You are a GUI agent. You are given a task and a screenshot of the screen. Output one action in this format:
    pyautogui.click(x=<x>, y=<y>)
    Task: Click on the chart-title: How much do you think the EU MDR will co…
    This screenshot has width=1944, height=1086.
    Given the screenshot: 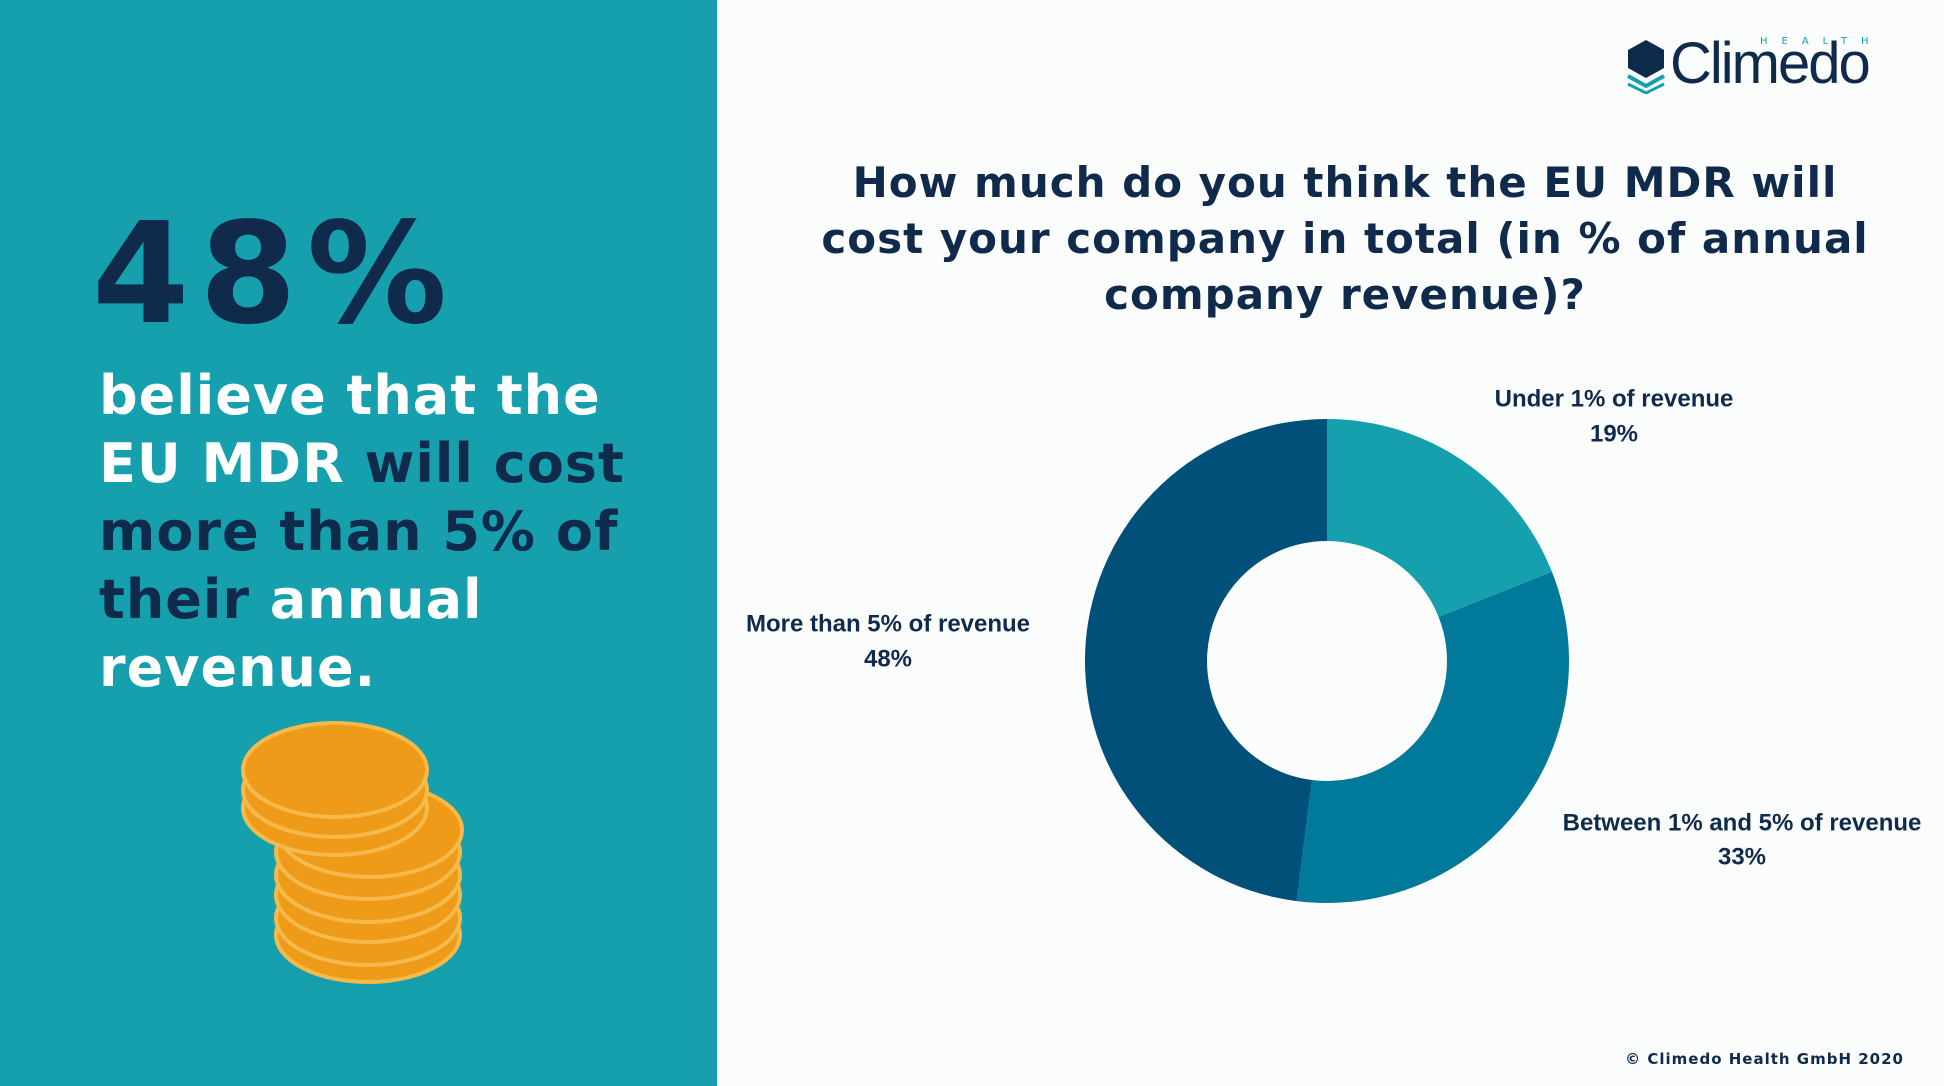 What is the action you would take?
    pyautogui.click(x=1345, y=238)
    